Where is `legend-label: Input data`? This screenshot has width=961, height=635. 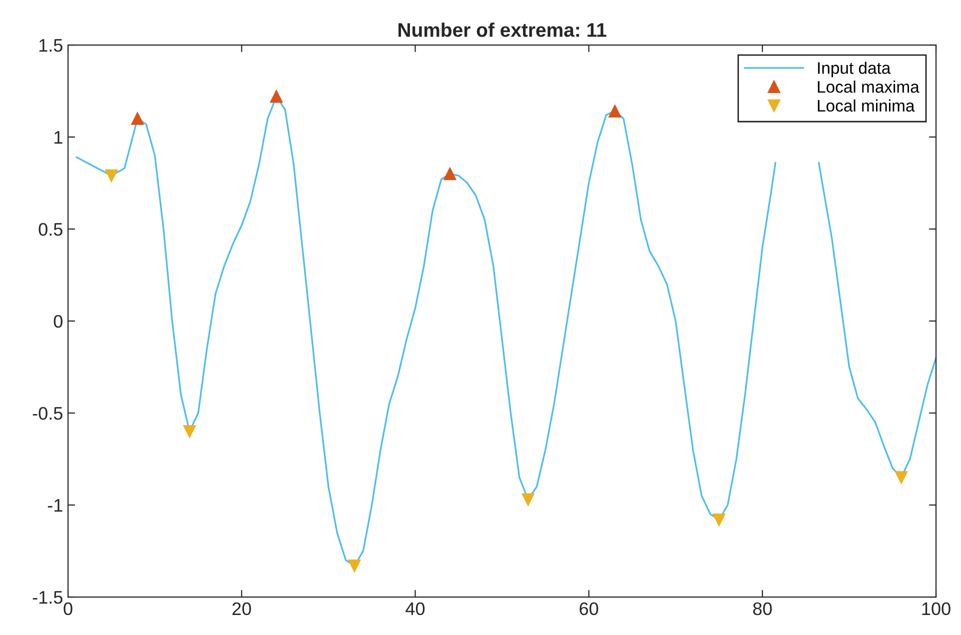
legend-label: Input data is located at coordinates (854, 70).